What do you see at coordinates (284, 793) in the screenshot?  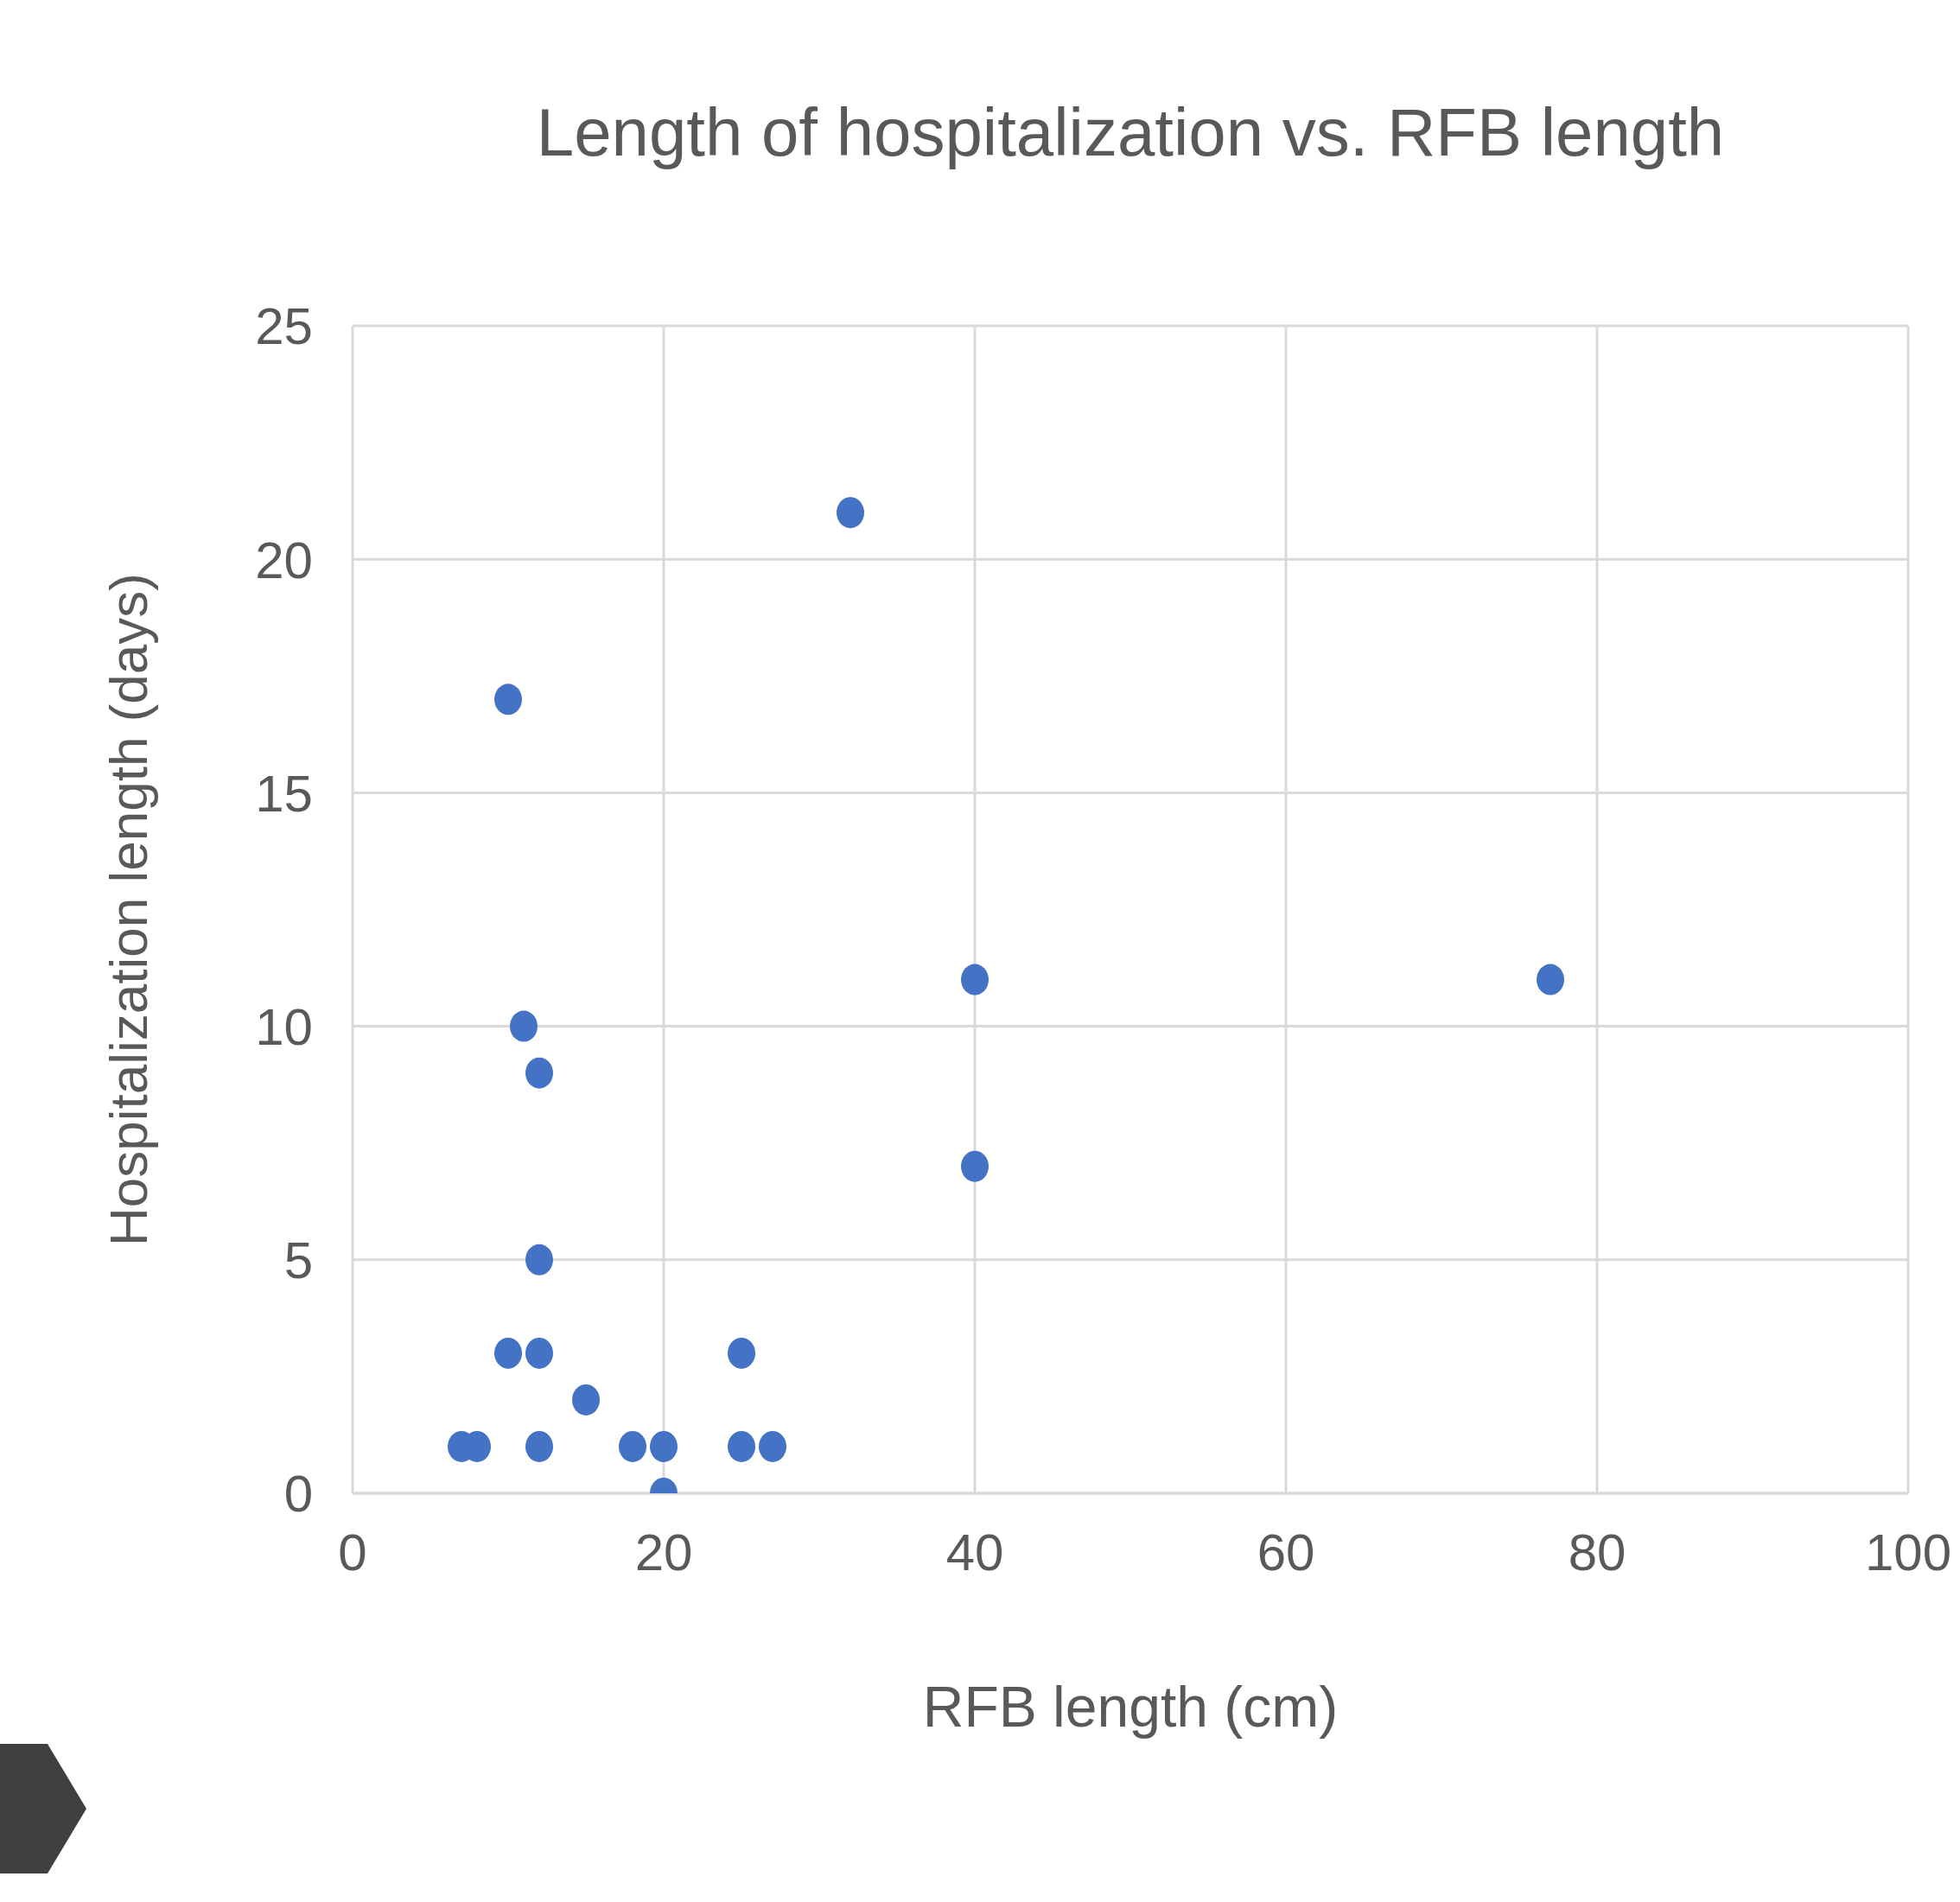 I see `y-tick-label: 15` at bounding box center [284, 793].